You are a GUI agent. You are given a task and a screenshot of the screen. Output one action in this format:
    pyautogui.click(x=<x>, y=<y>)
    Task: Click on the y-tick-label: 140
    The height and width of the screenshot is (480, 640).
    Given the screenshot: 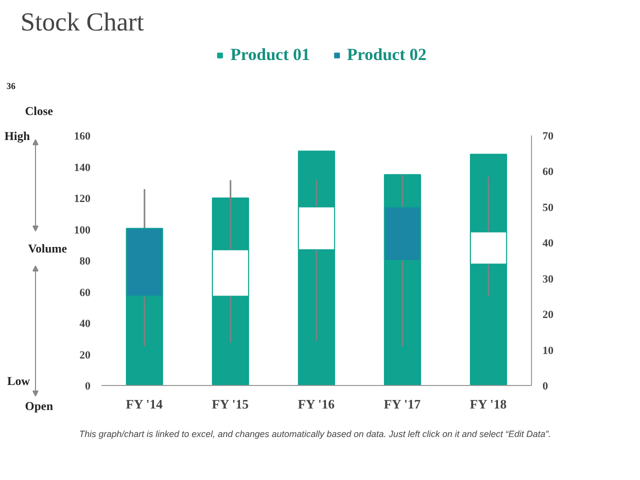 What is the action you would take?
    pyautogui.click(x=82, y=168)
    